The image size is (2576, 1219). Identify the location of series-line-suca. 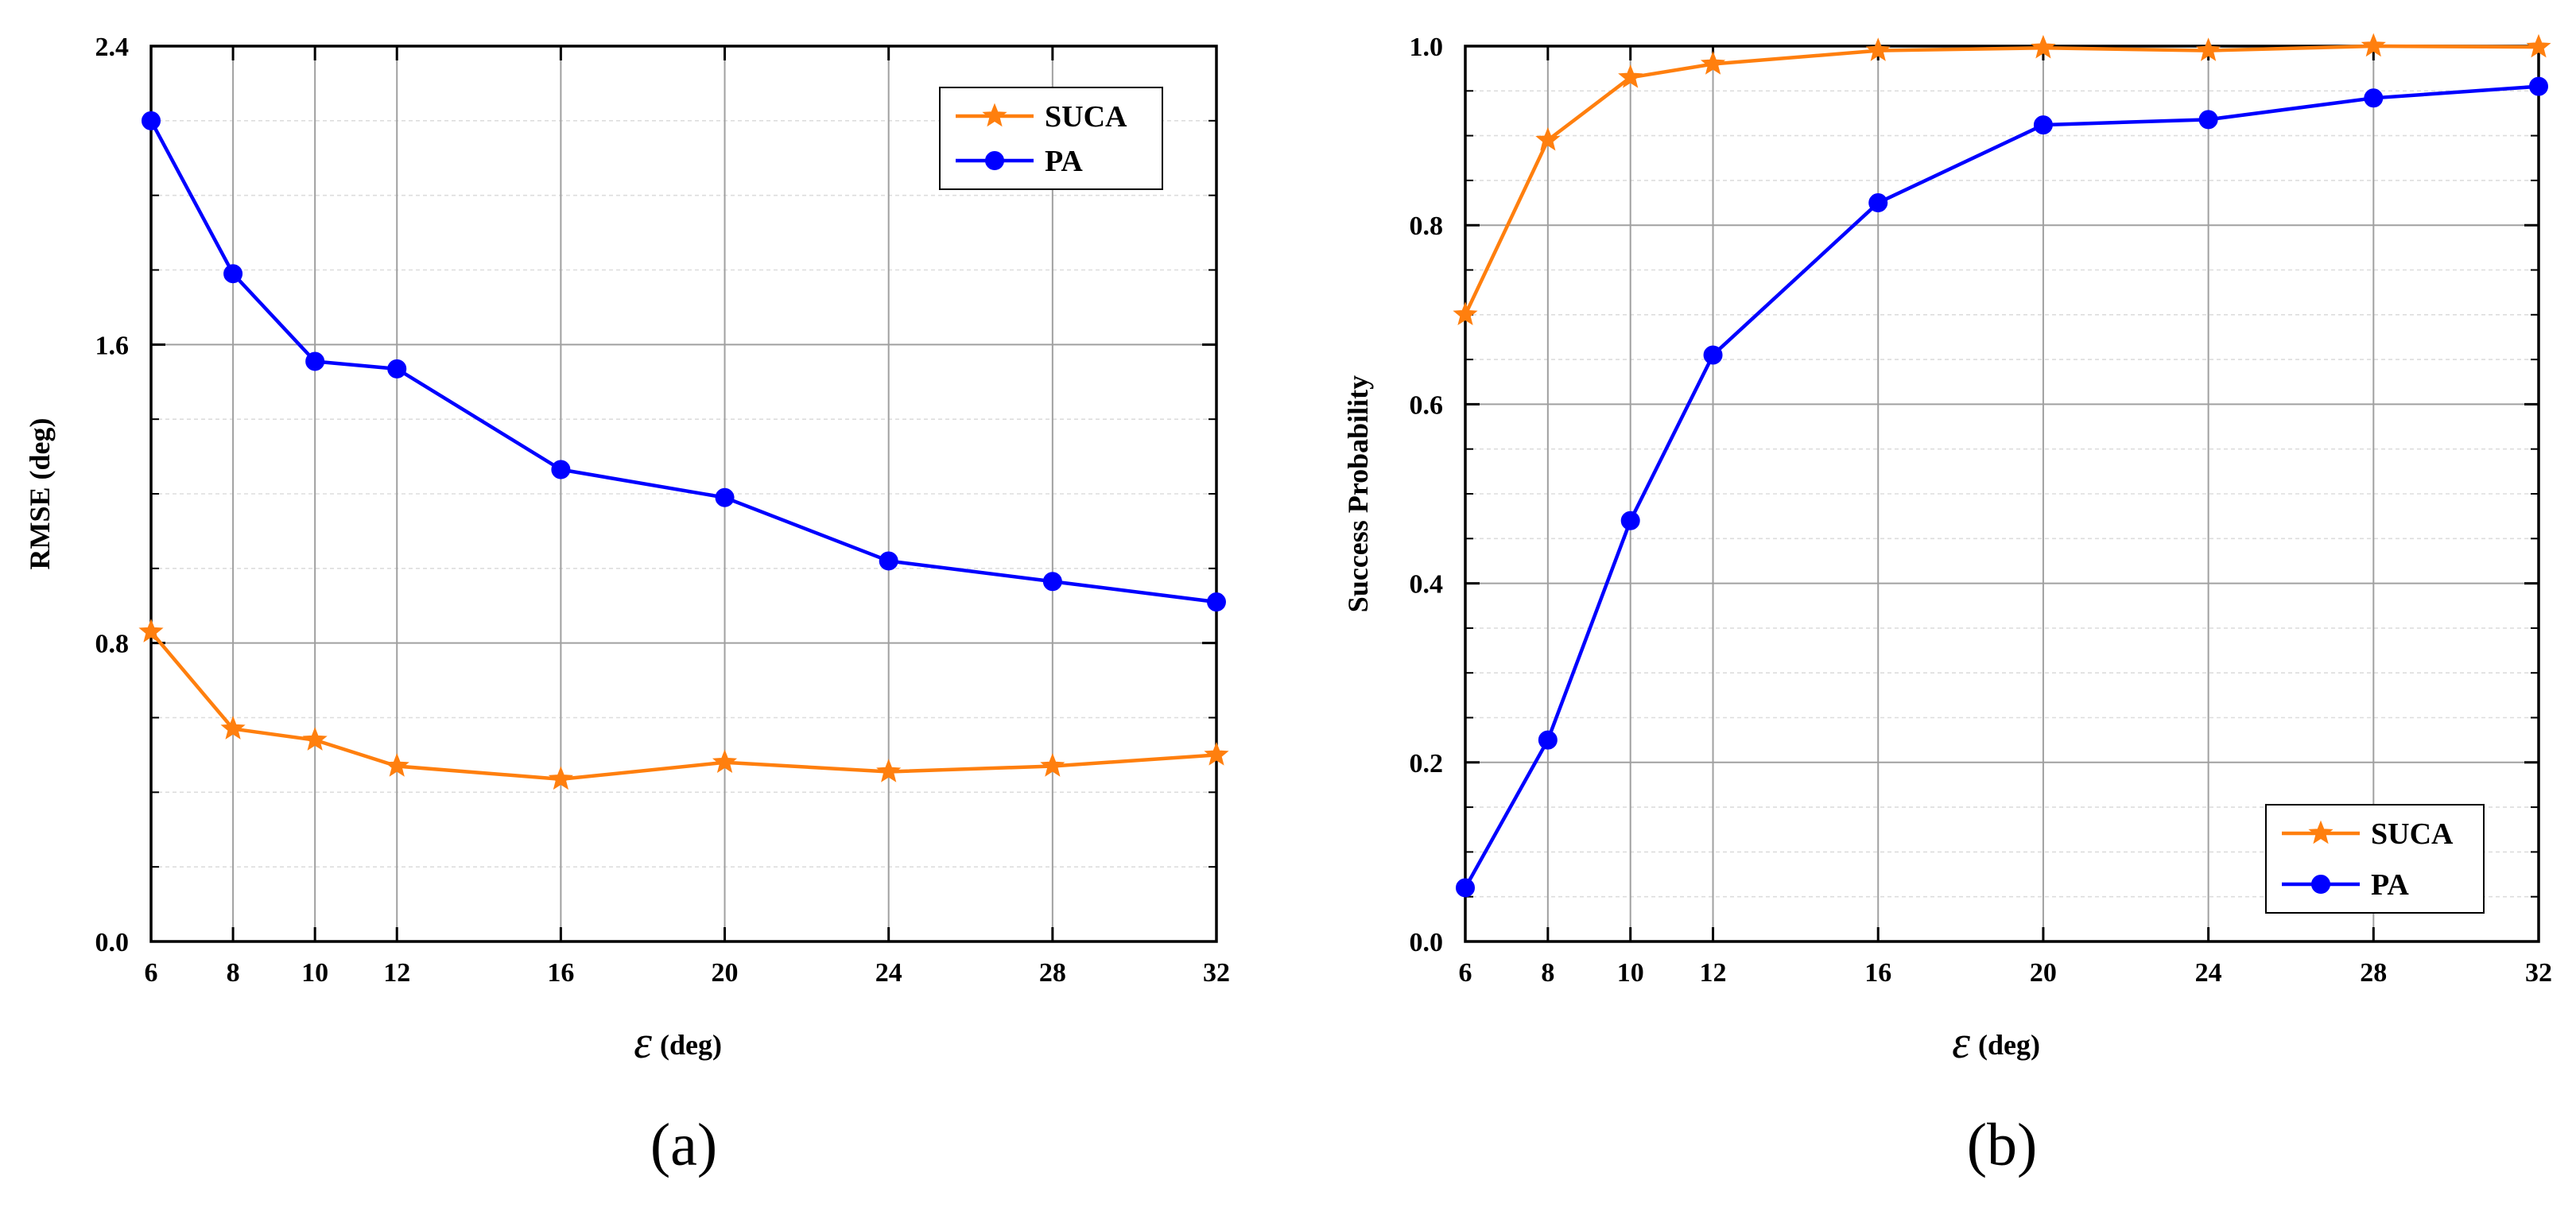
(683, 706).